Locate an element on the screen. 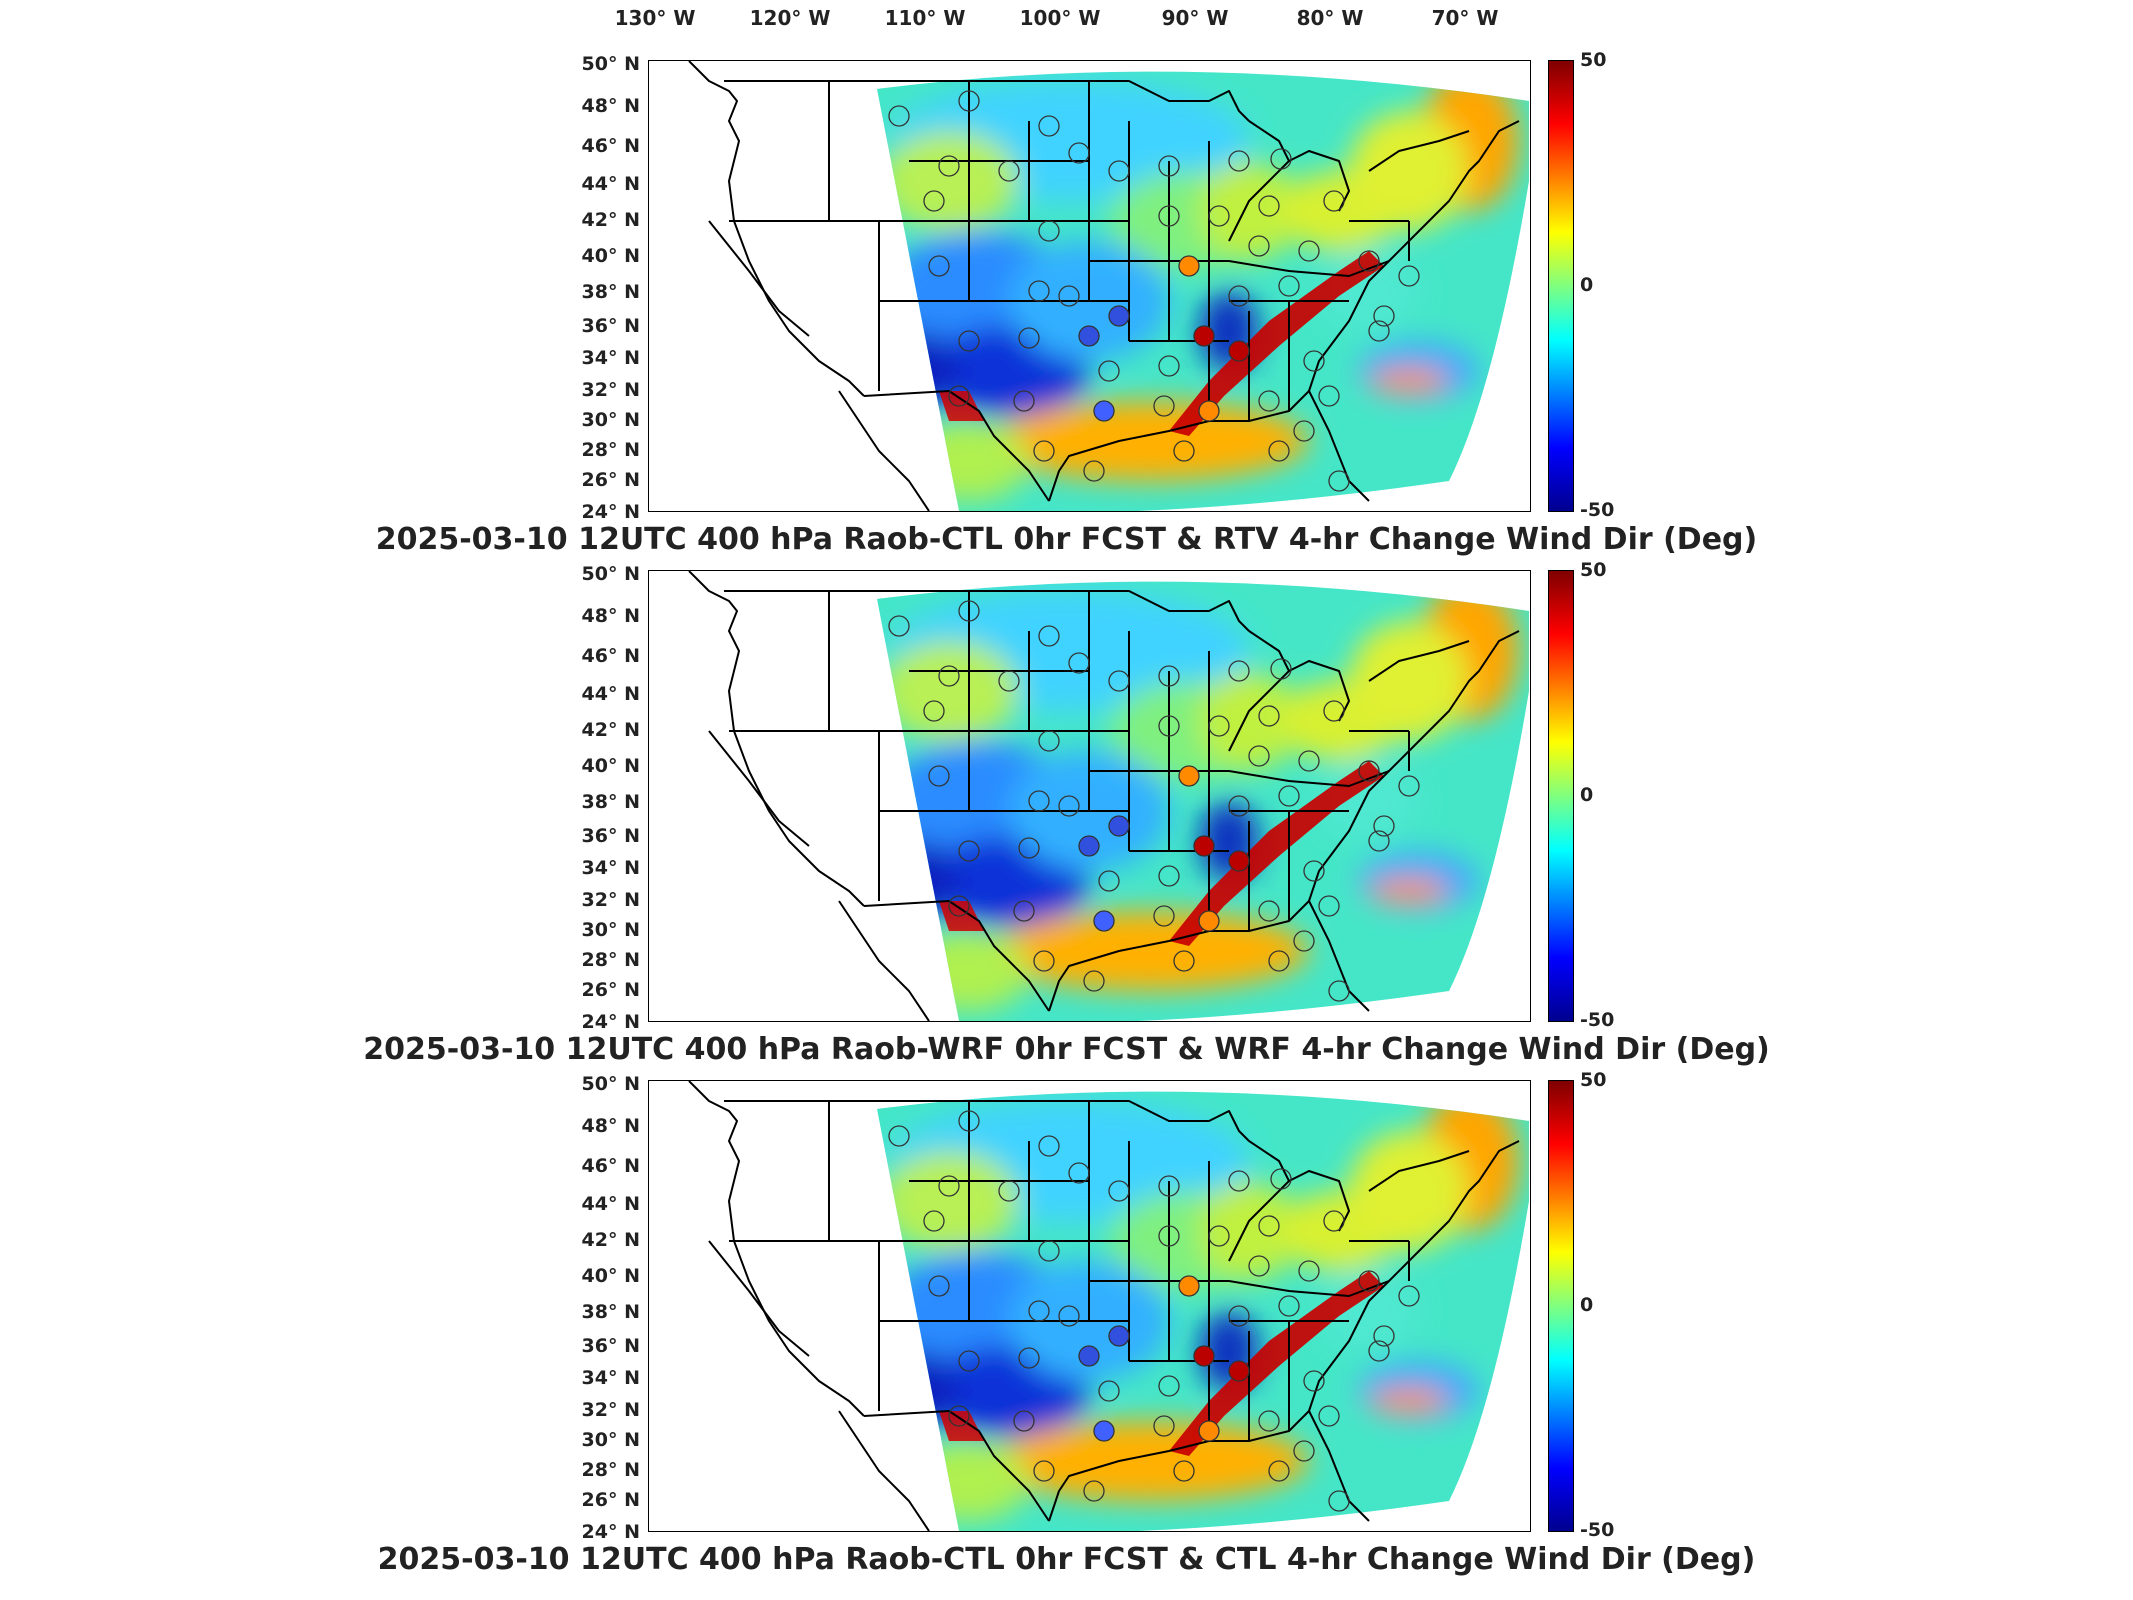  latitude-label: 30° N is located at coordinates (610, 420).